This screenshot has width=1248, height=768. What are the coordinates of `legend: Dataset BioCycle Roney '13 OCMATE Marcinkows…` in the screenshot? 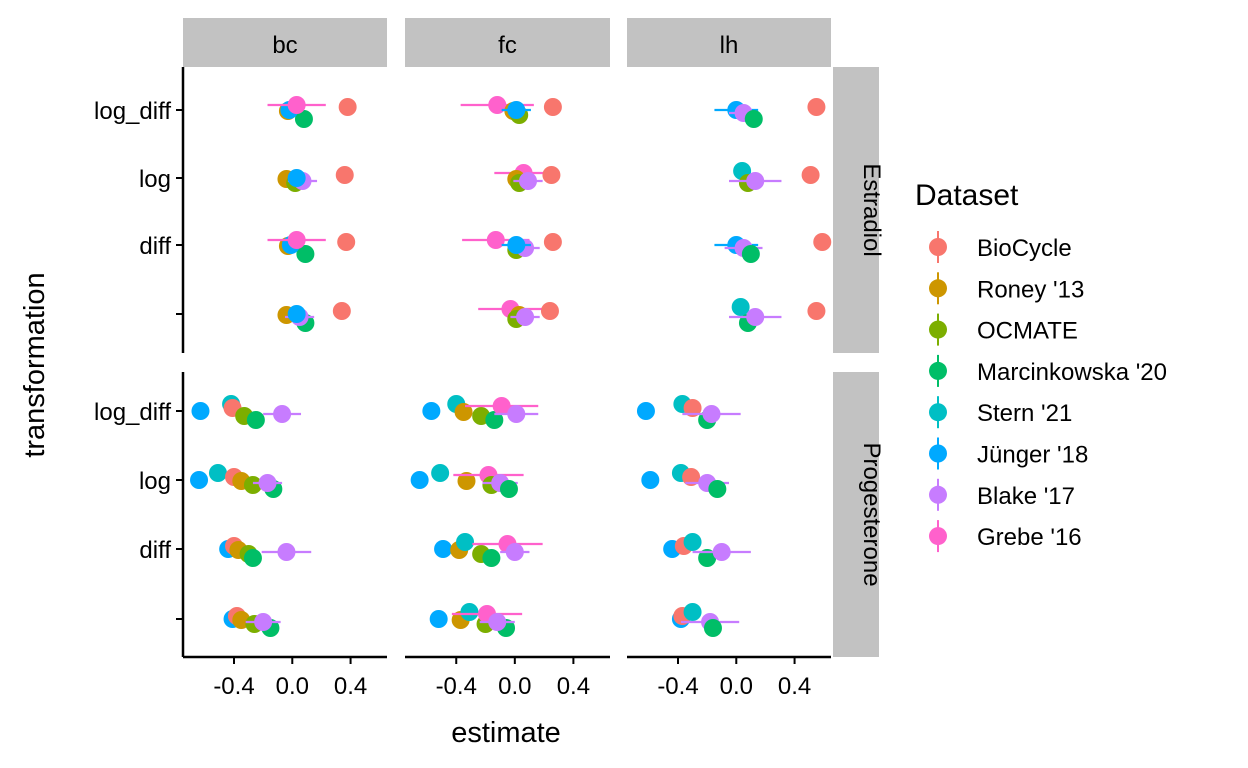 It's located at (1041, 366).